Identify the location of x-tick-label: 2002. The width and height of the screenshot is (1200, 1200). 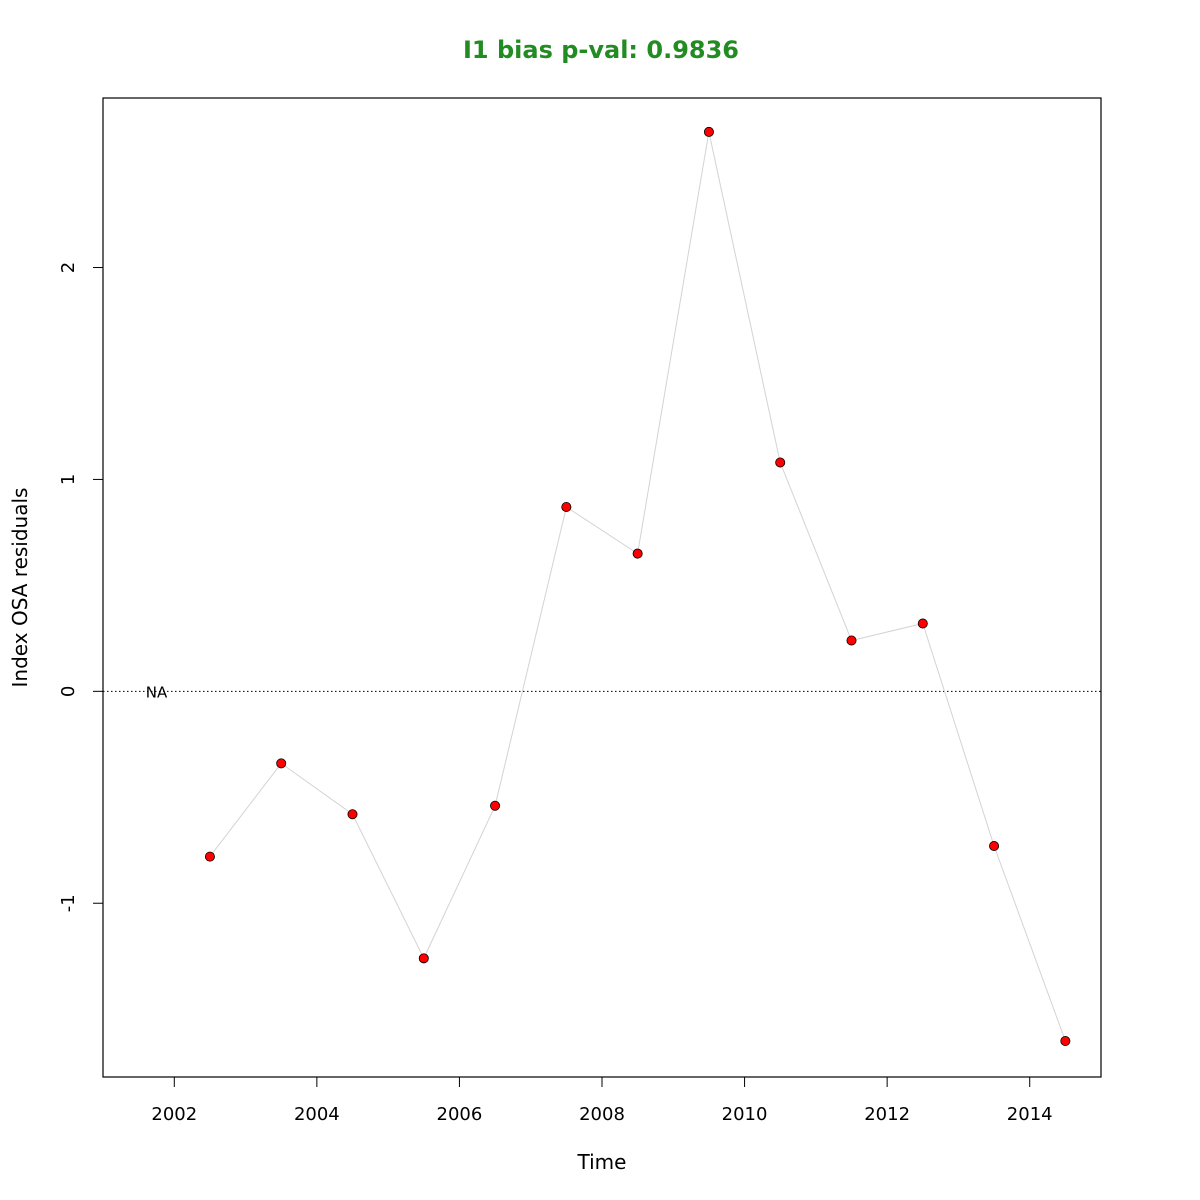
(174, 1114).